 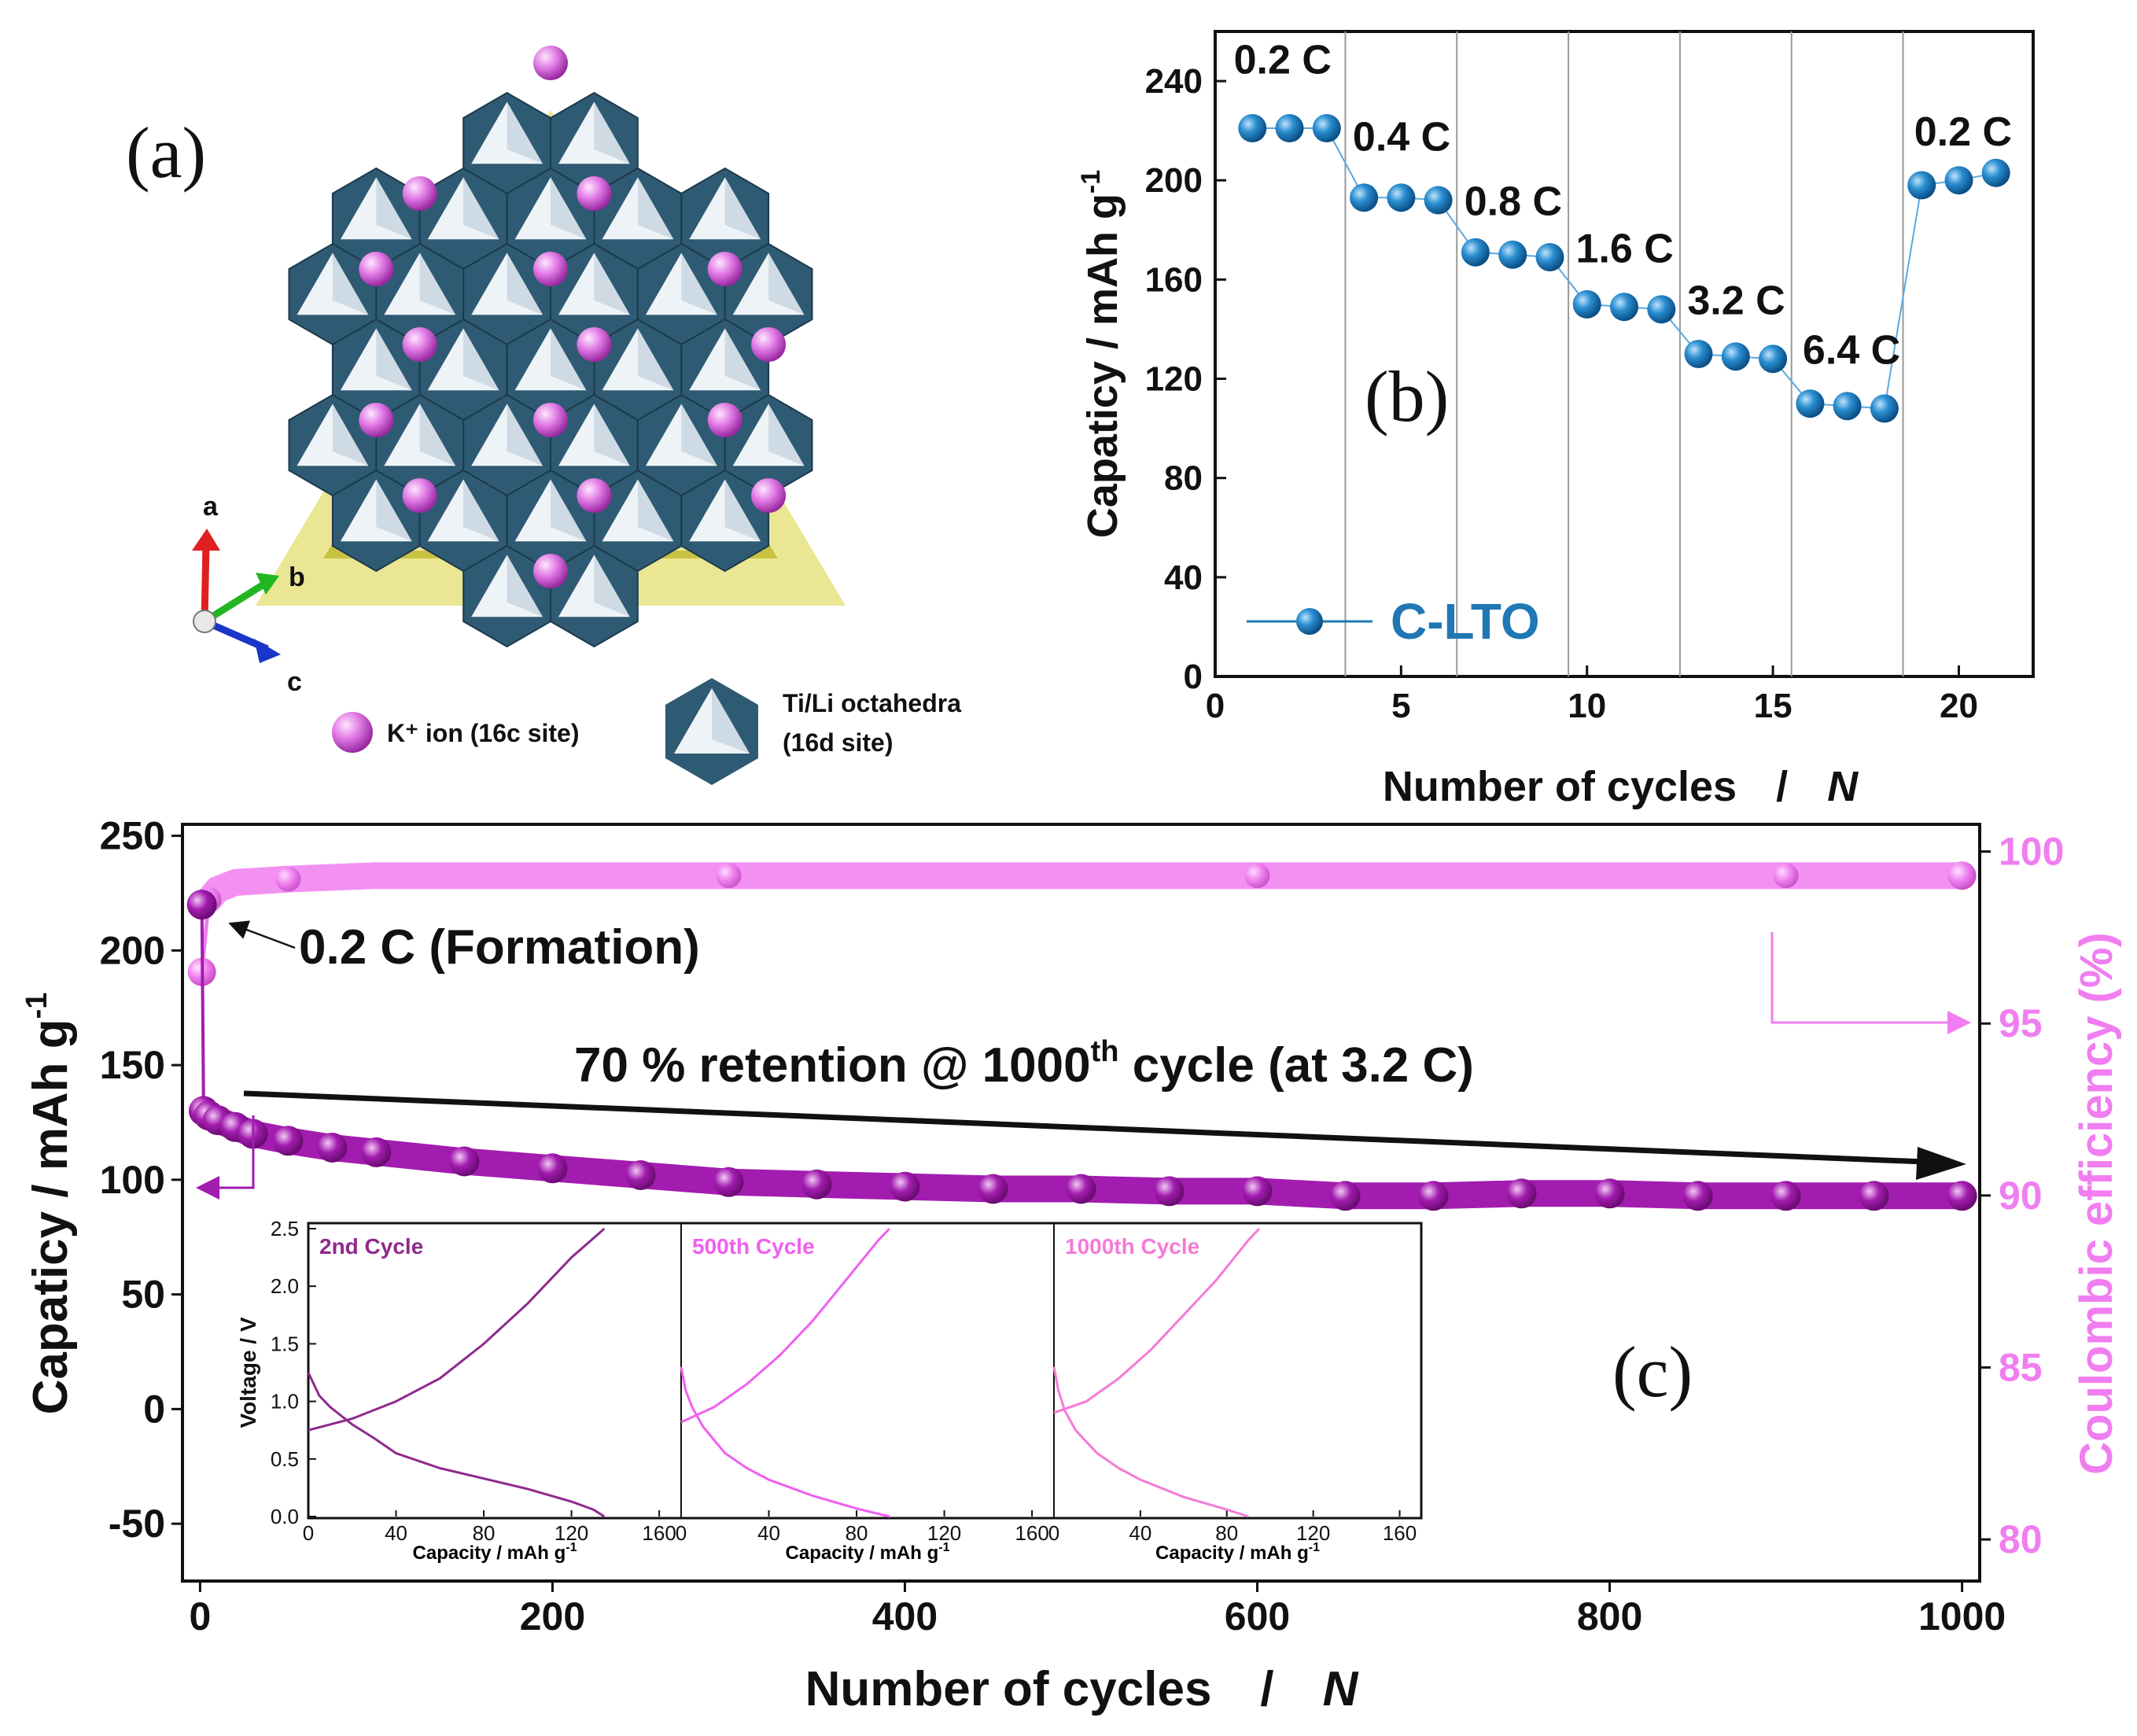 I want to click on panel-b-rate-separators, so click(x=1624, y=354).